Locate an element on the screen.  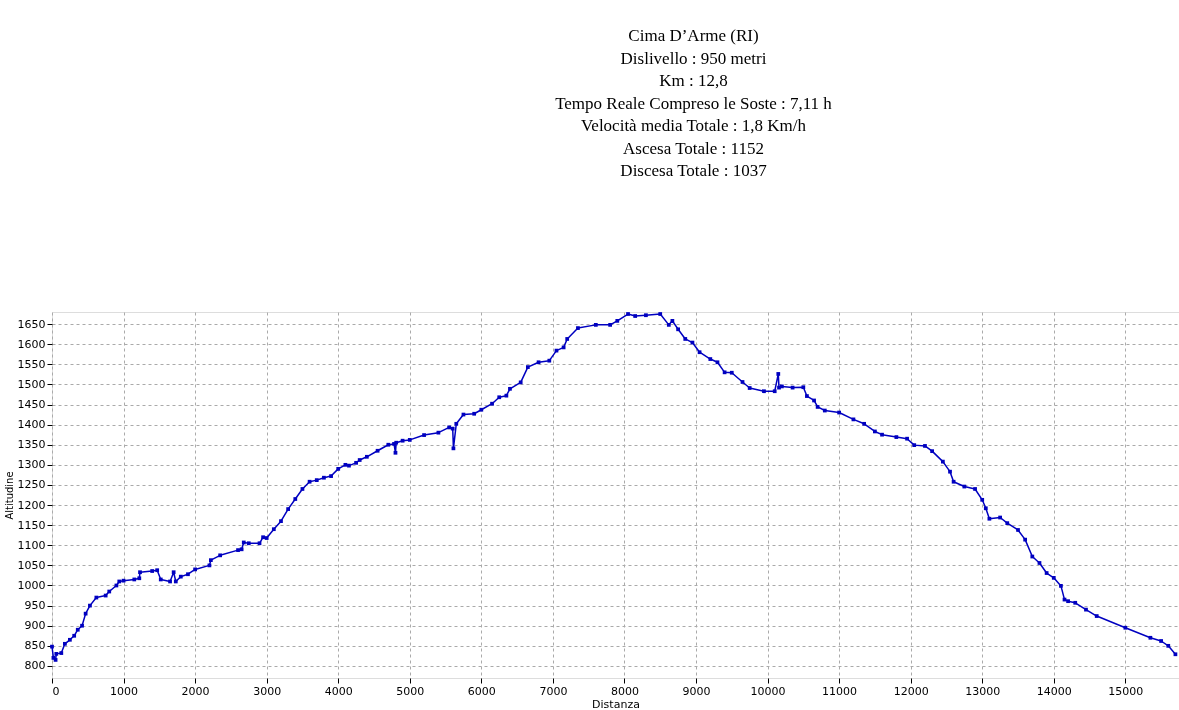
y-tick-label: 1250 is located at coordinates (31, 485).